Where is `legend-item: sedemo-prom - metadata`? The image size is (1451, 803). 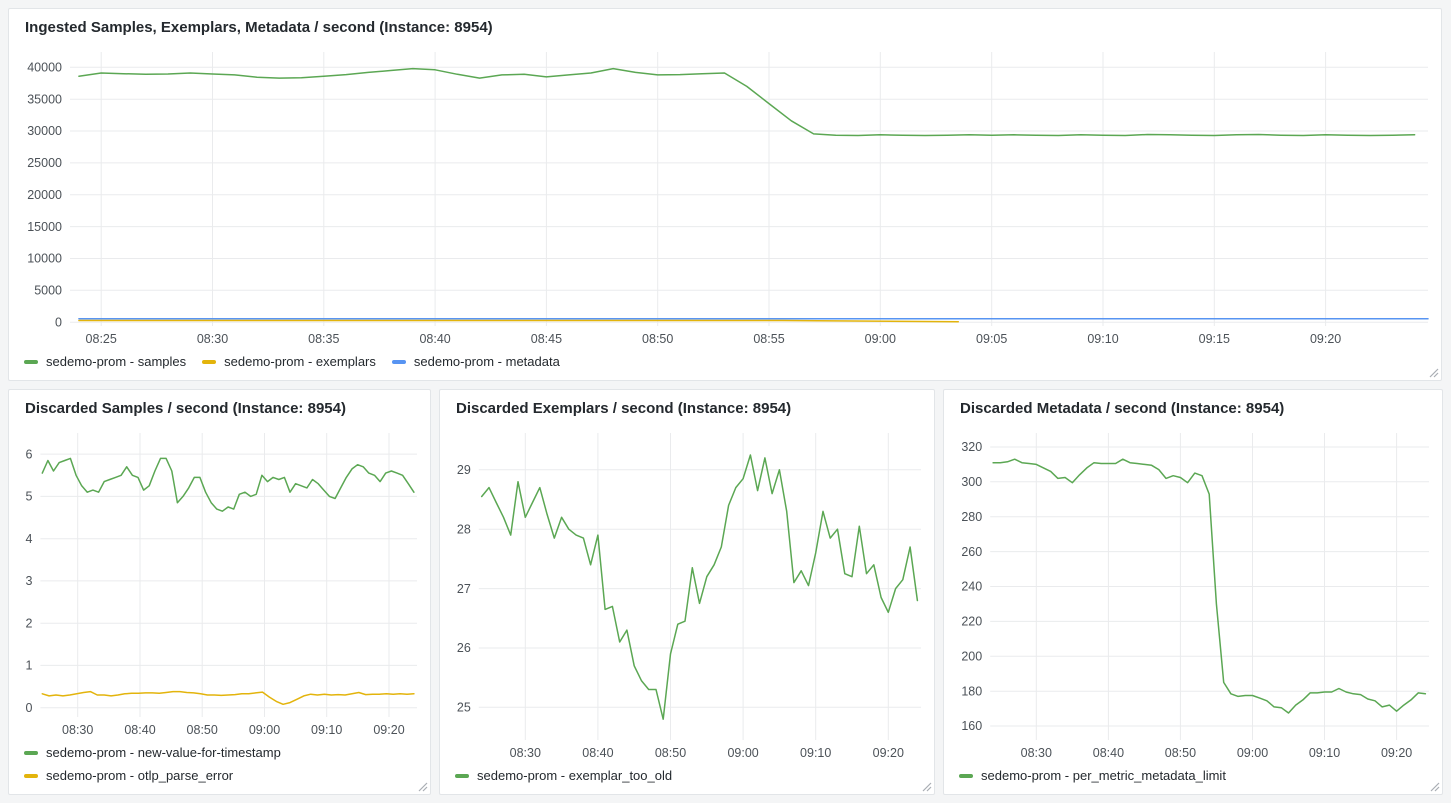
legend-item: sedemo-prom - metadata is located at coordinates (475, 361).